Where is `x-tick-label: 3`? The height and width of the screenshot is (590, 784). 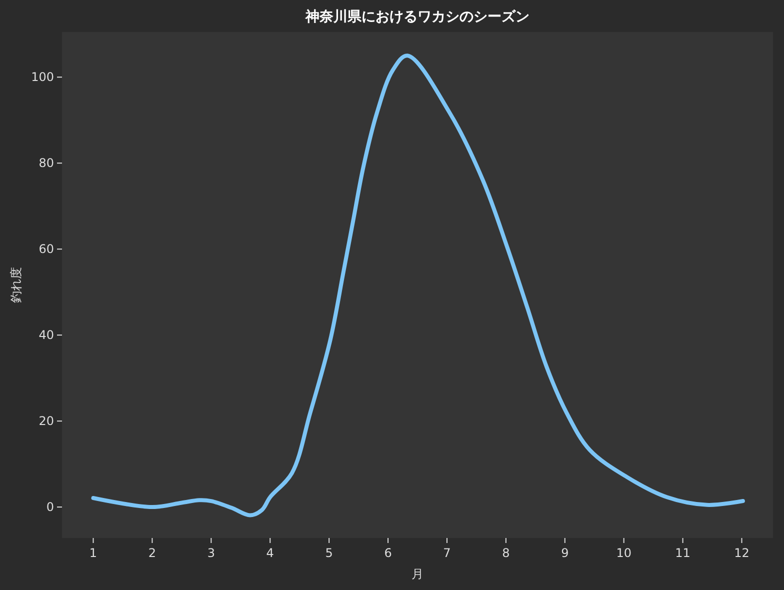
x-tick-label: 3 is located at coordinates (211, 553).